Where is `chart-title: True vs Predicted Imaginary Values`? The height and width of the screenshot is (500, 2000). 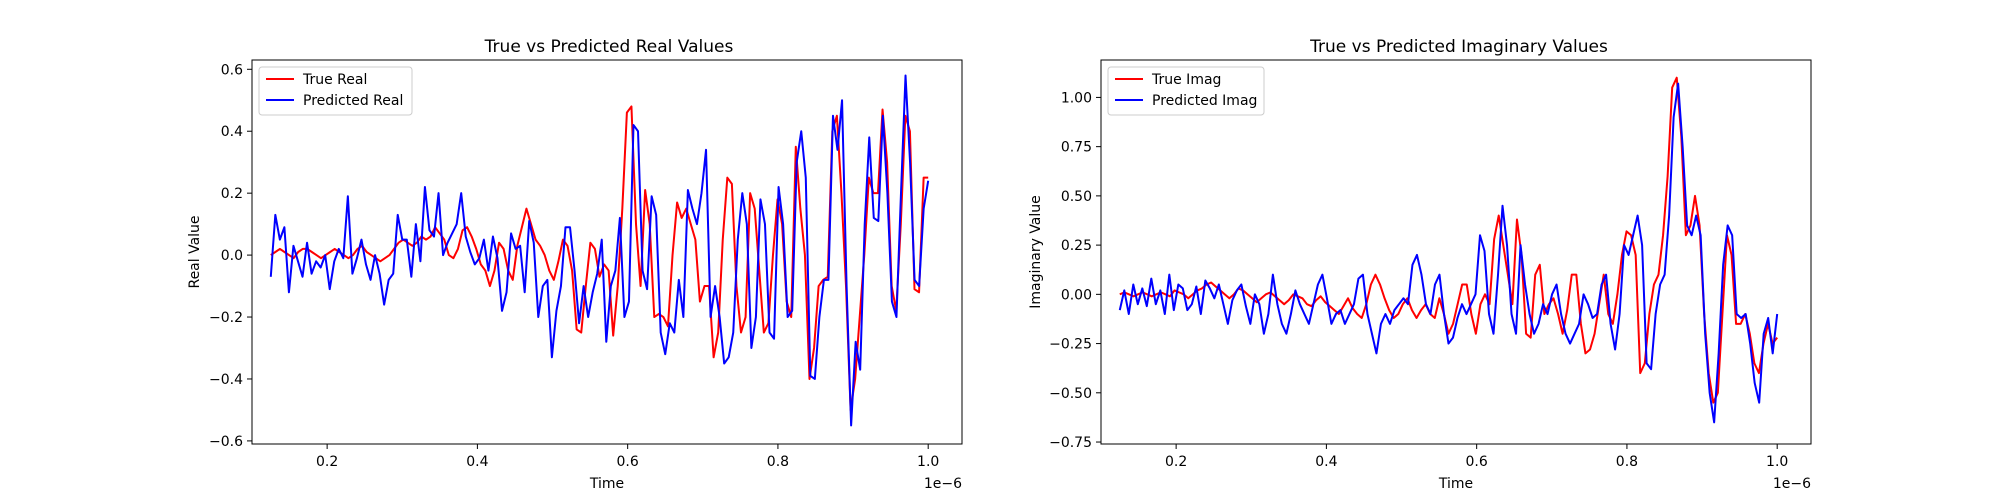
chart-title: True vs Predicted Imaginary Values is located at coordinates (1458, 47).